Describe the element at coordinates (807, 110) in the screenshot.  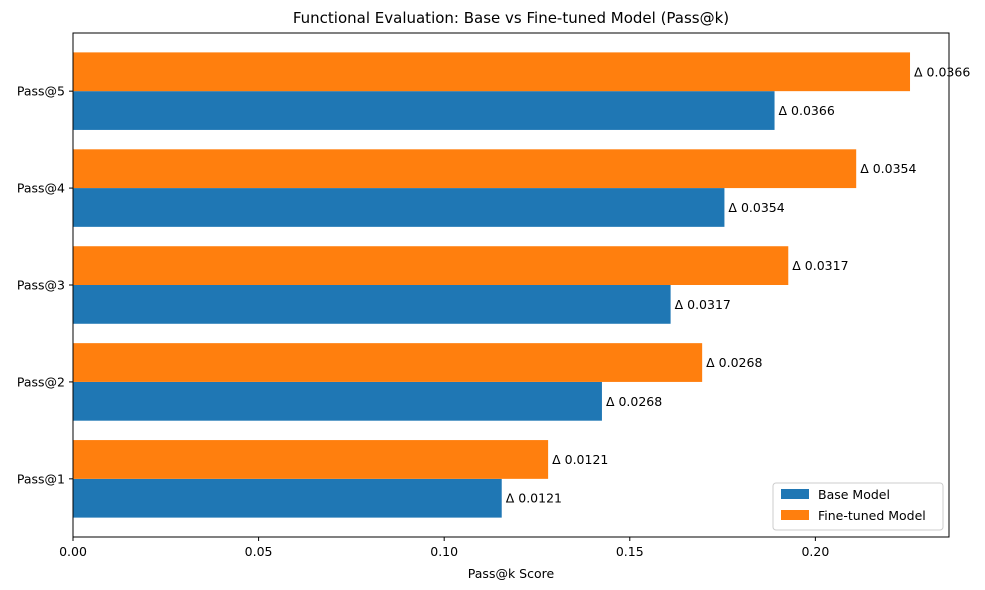
I see `data-label-base-model-pass-5: Δ 0.0366` at that location.